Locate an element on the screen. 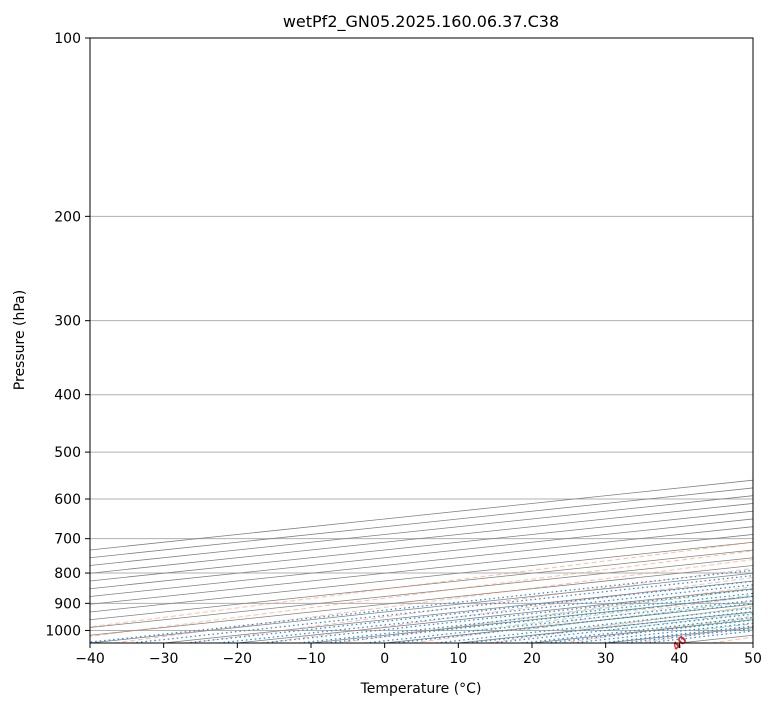 Image resolution: width=775 pixels, height=708 pixels. y-tick-label: 700 is located at coordinates (67, 540).